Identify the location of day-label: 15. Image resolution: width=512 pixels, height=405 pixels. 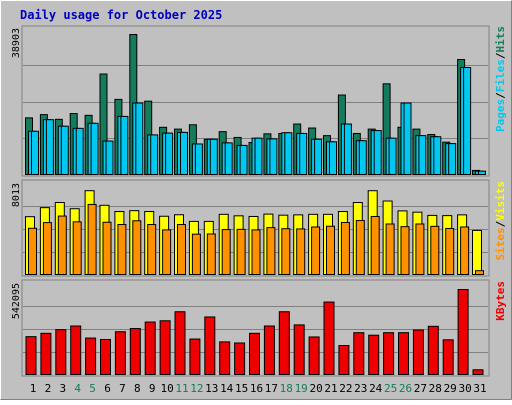
(241, 388).